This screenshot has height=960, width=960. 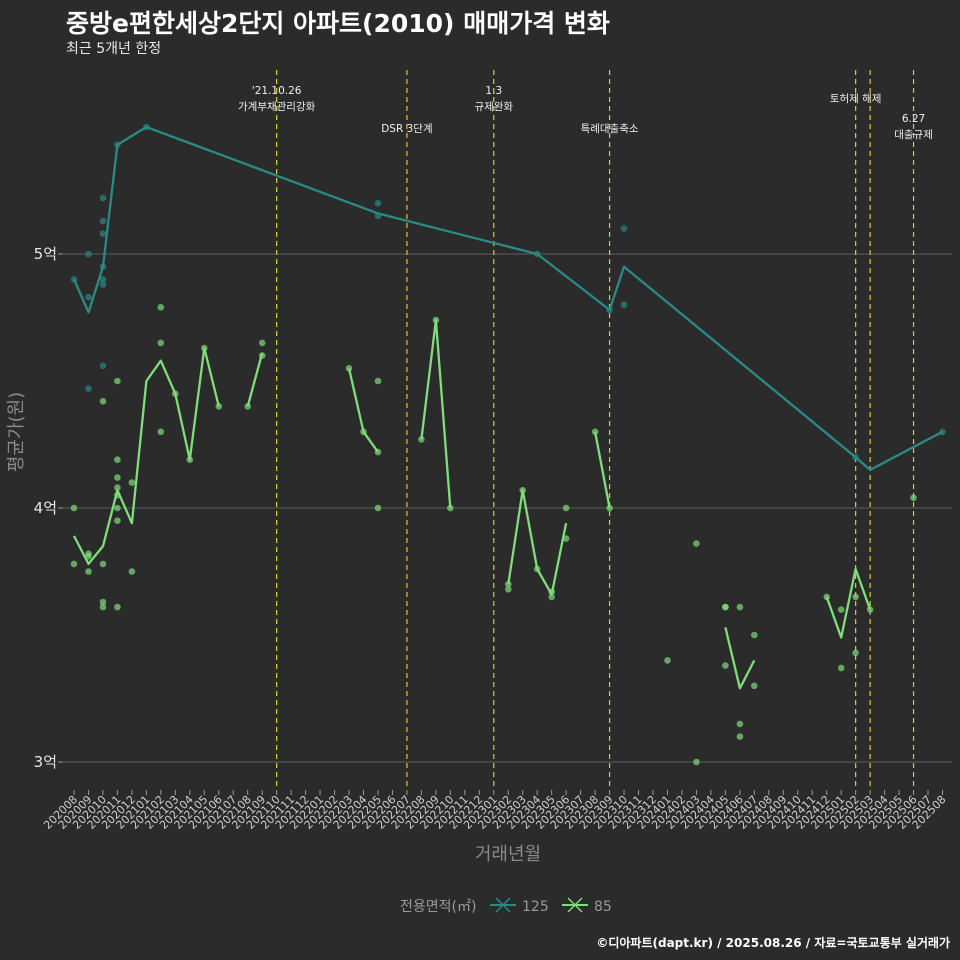 What do you see at coordinates (856, 98) in the screenshot?
I see `event-label: 토허제 해제` at bounding box center [856, 98].